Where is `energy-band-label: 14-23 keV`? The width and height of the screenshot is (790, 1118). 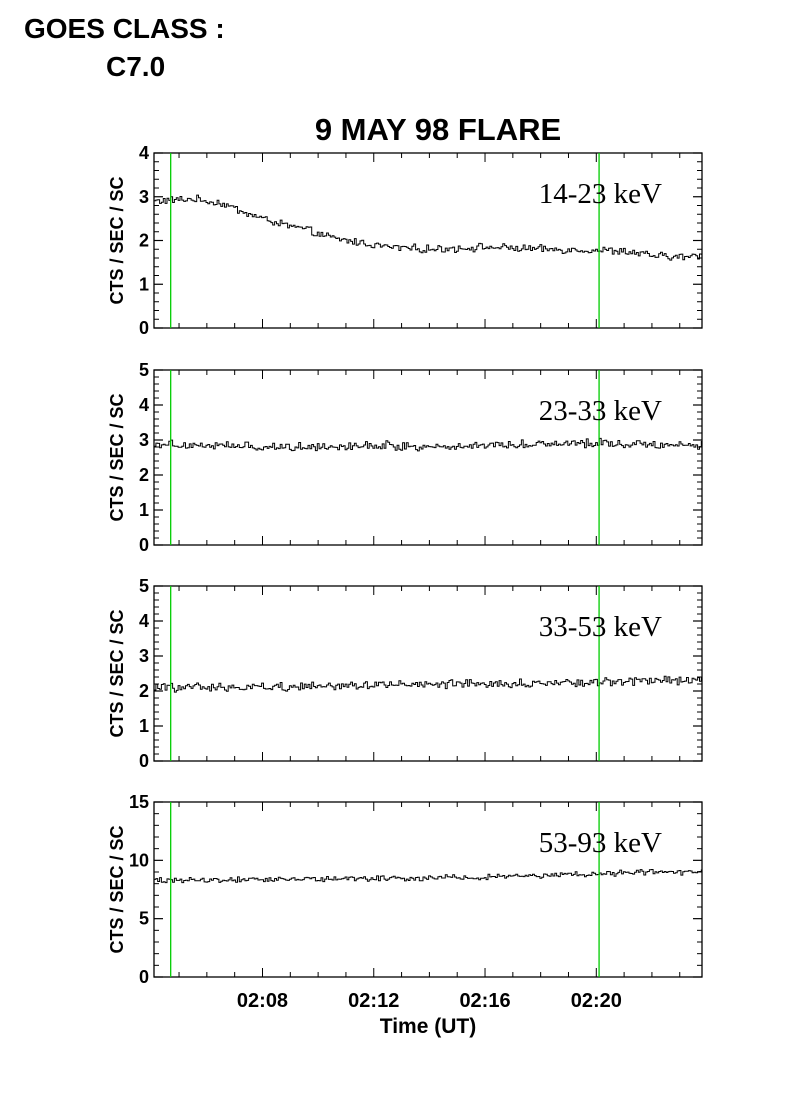
energy-band-label: 14-23 keV is located at coordinates (600, 194).